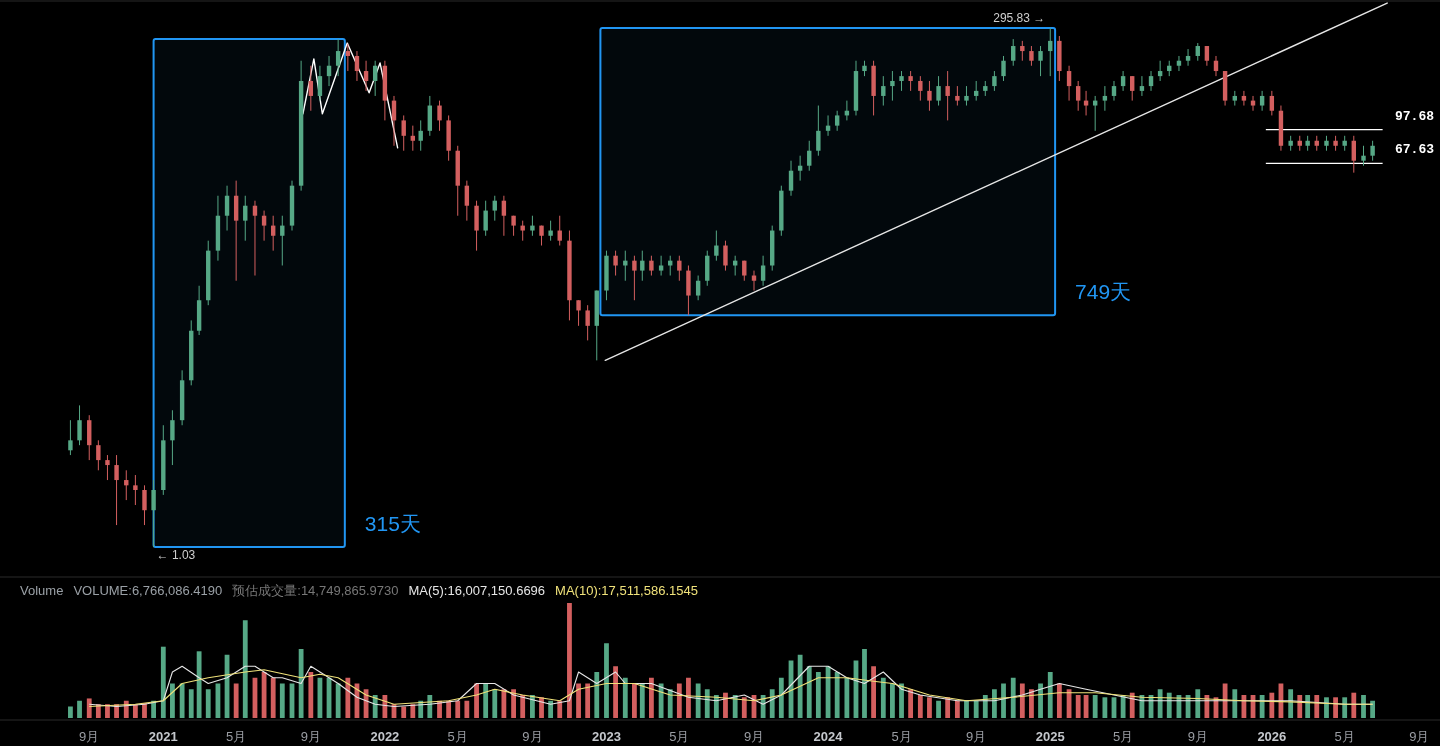  What do you see at coordinates (828, 736) in the screenshot?
I see `x-tick-label: 2024` at bounding box center [828, 736].